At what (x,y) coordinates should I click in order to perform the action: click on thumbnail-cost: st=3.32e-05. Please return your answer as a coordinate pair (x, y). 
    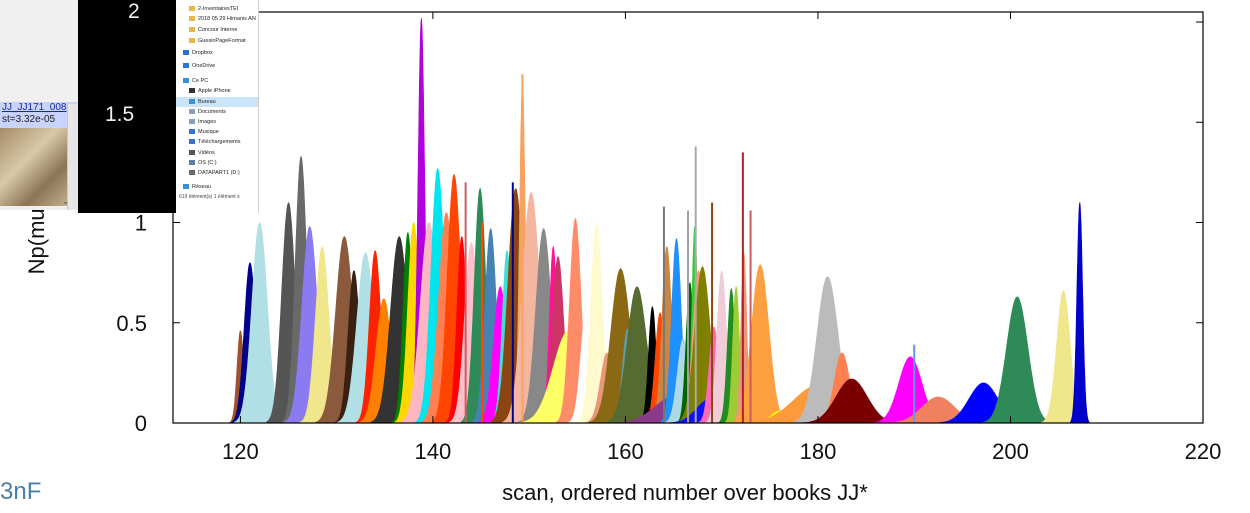
    Looking at the image, I should click on (29, 119).